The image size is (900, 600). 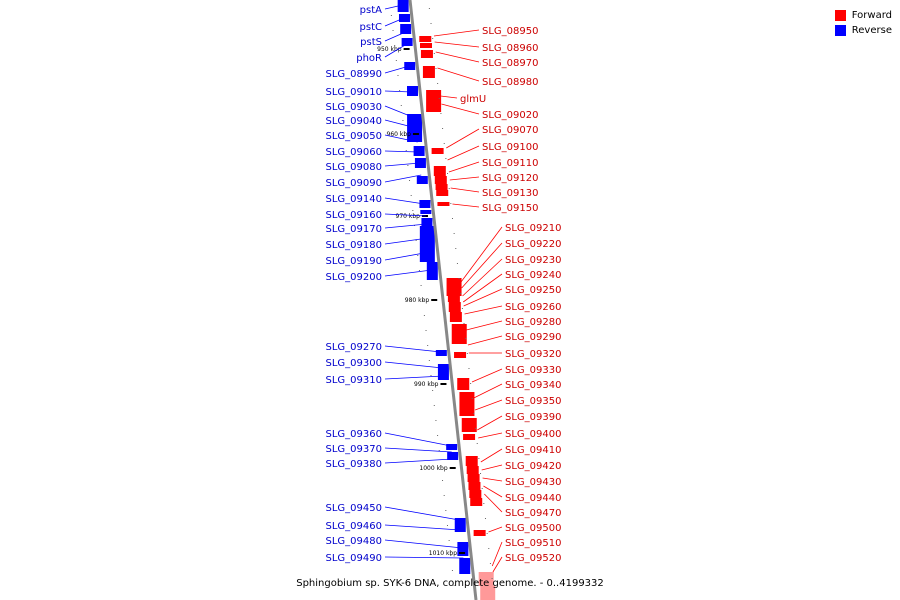 What do you see at coordinates (510, 130) in the screenshot?
I see `forward-gene-label: SLG_09070` at bounding box center [510, 130].